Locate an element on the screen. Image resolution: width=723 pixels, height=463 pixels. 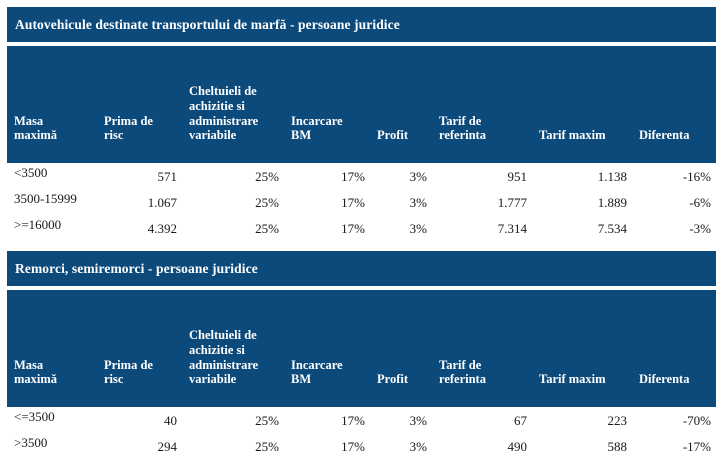
value-cell: -16% is located at coordinates (674, 176).